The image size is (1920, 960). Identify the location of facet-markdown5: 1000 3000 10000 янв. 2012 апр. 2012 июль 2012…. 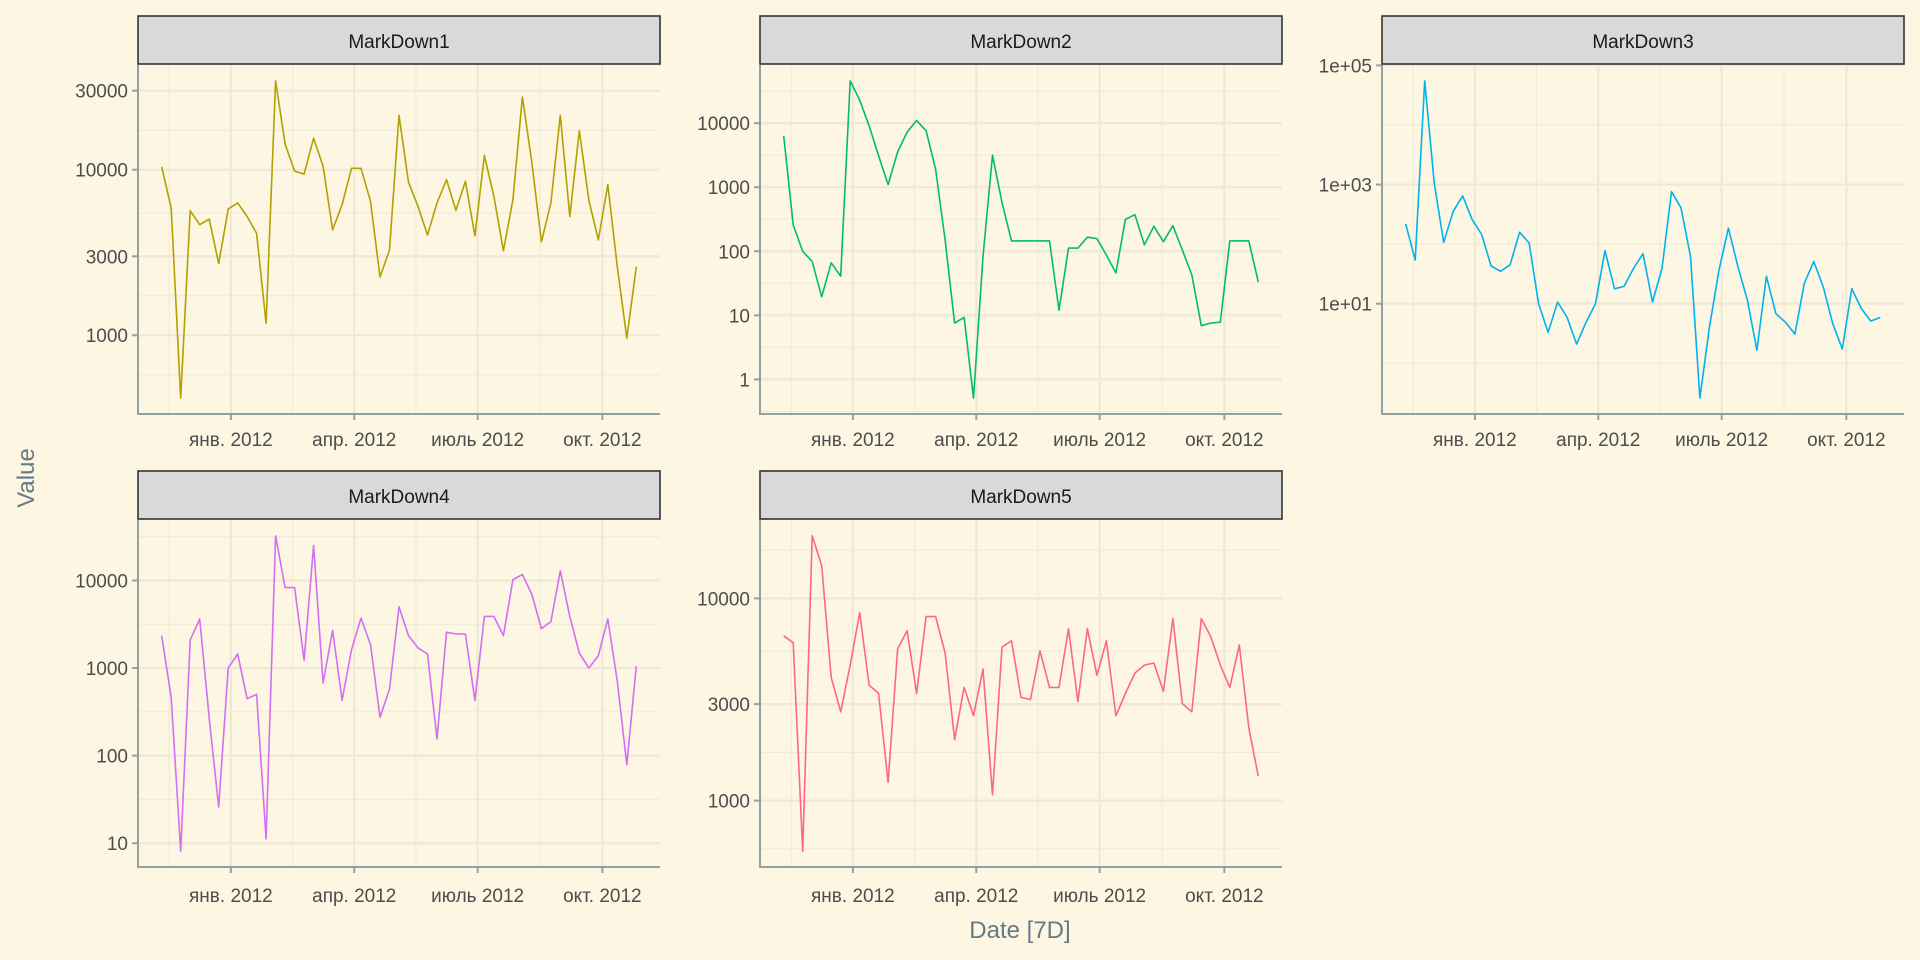
(990, 688).